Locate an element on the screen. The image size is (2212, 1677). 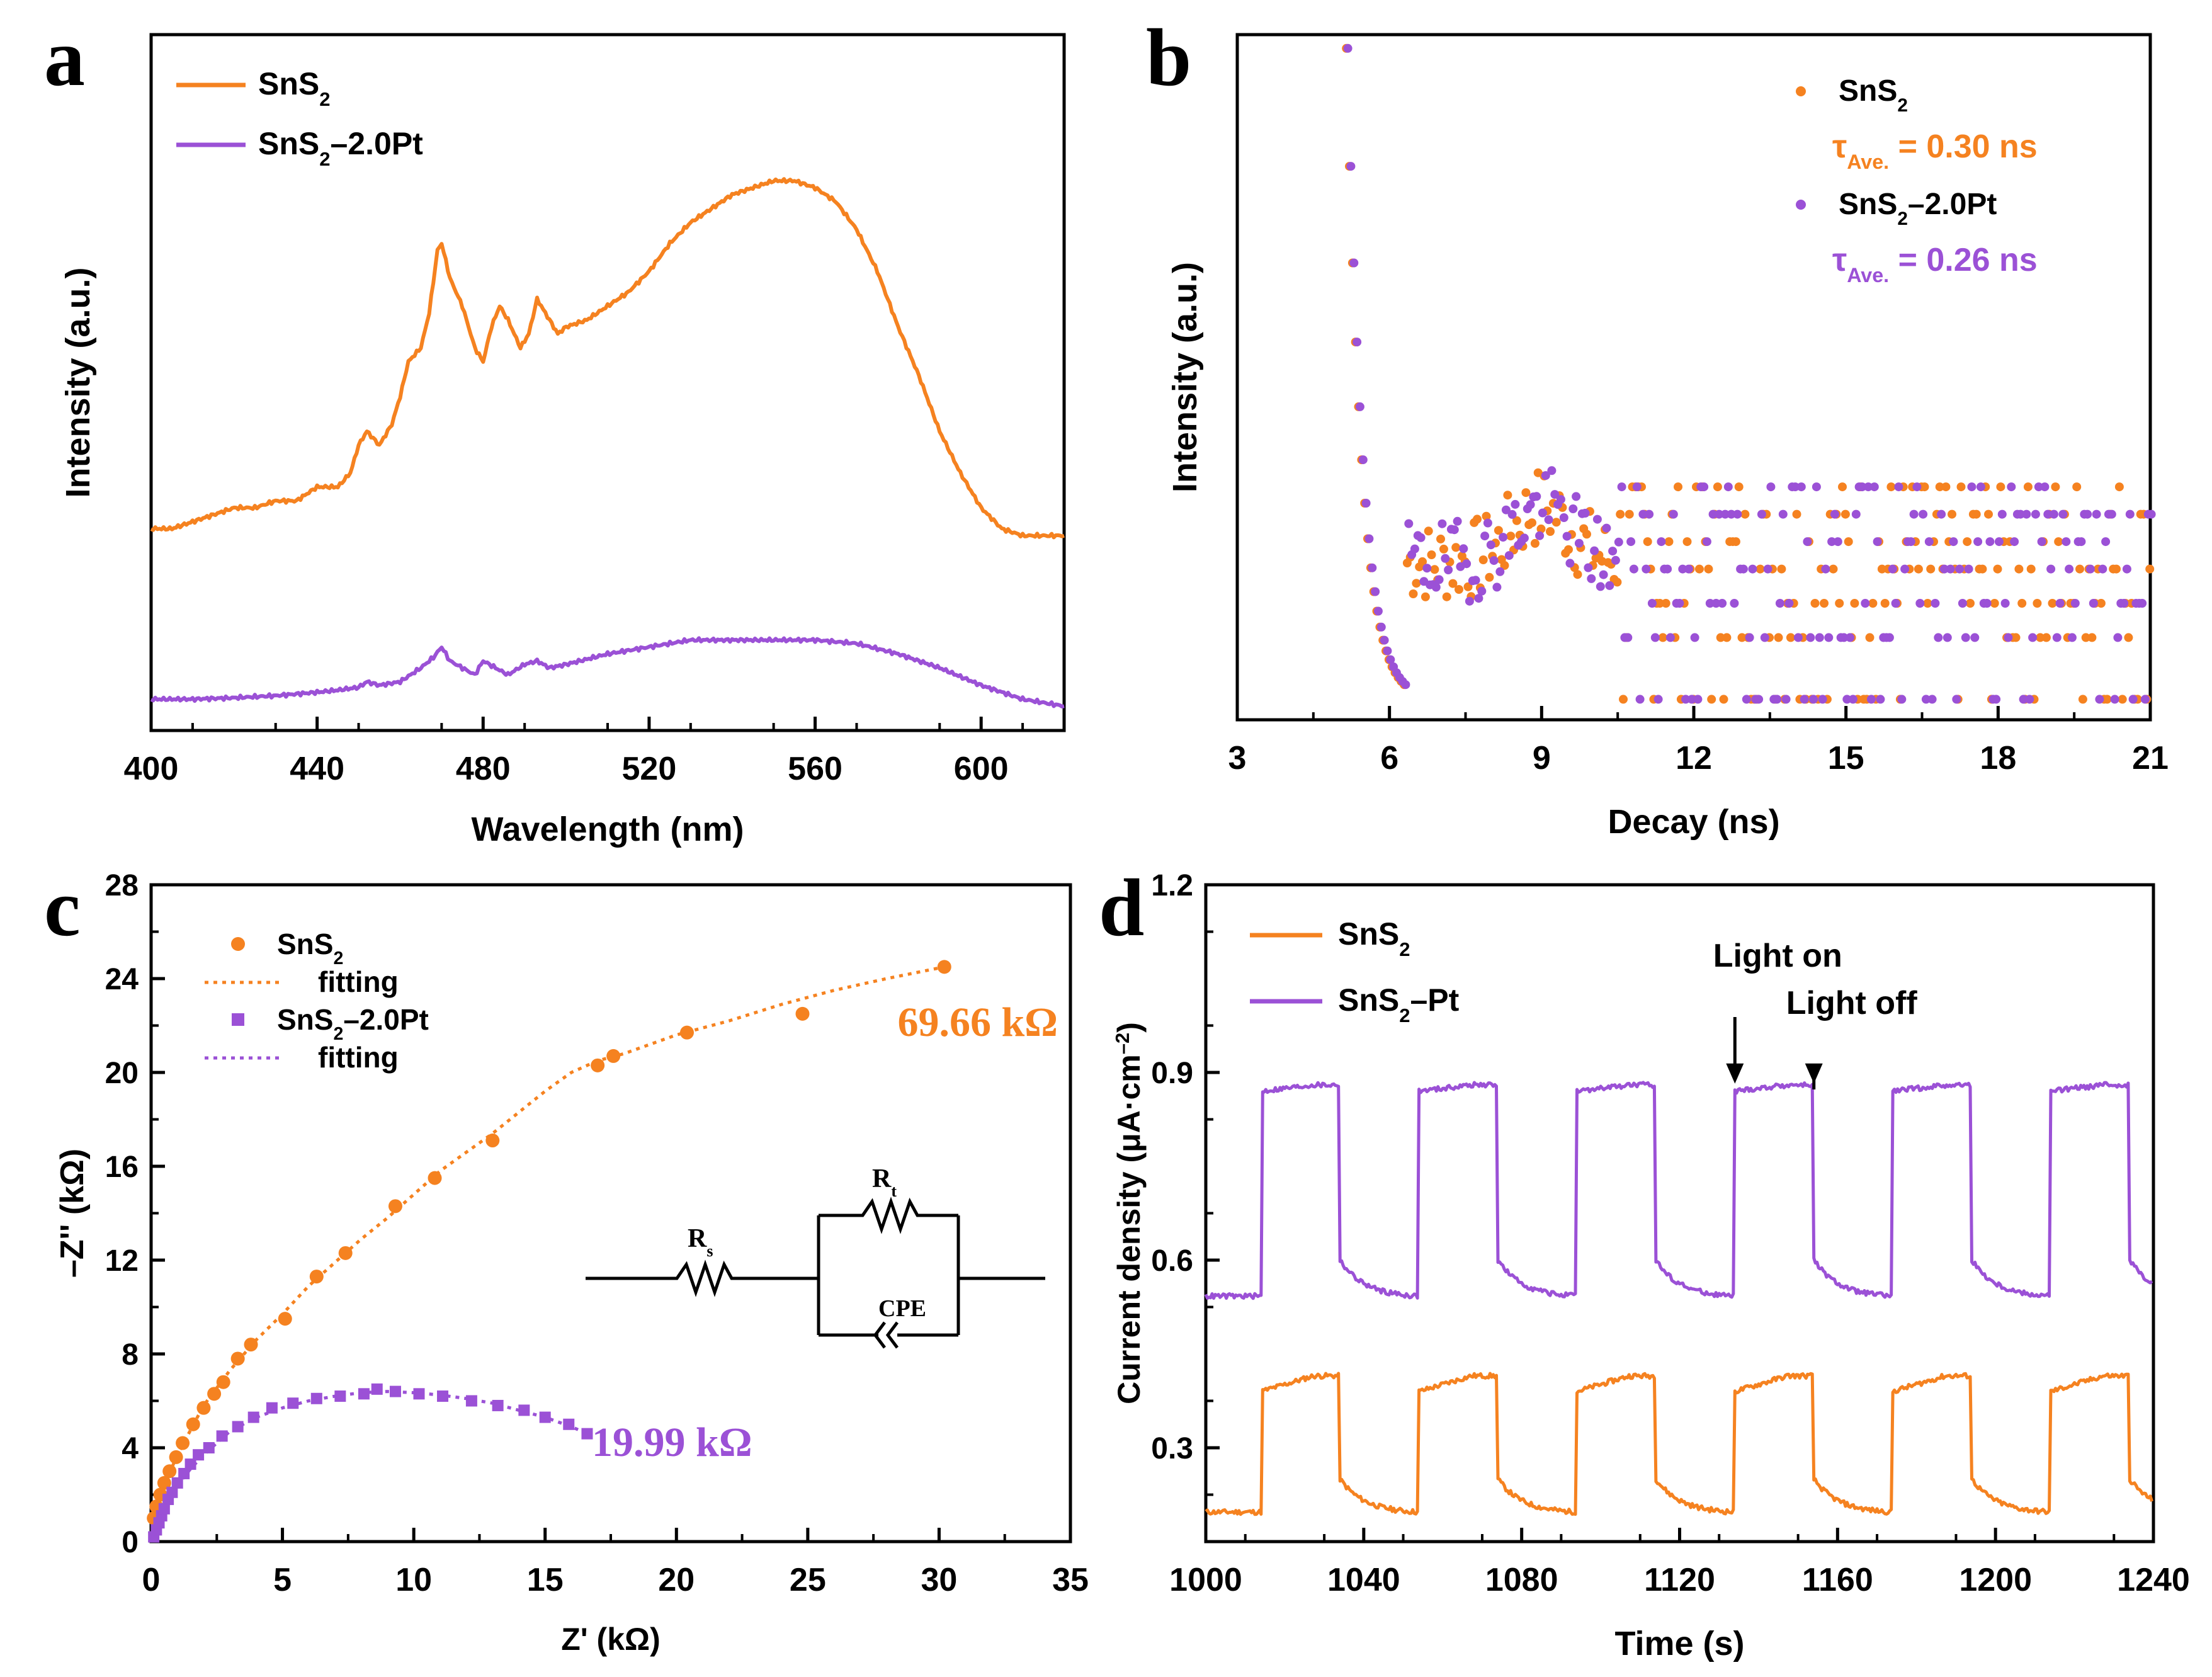
x-tick-label: 12 is located at coordinates (1694, 758).